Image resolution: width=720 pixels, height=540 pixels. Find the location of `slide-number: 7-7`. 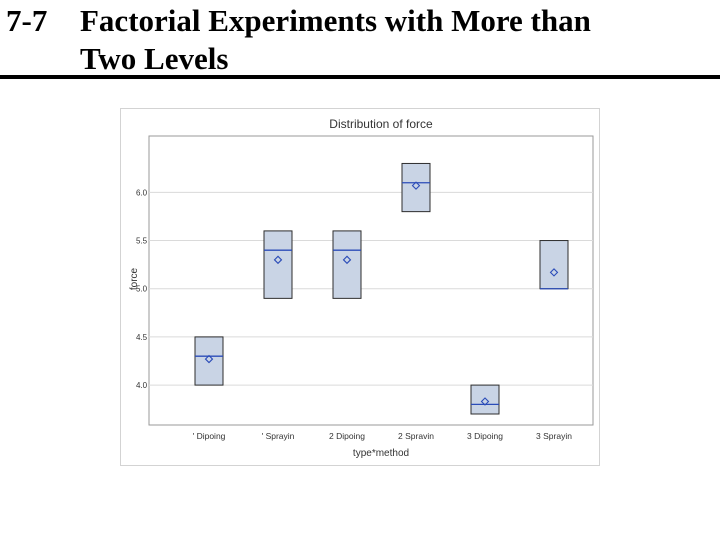

slide-number: 7-7 is located at coordinates (27, 20).